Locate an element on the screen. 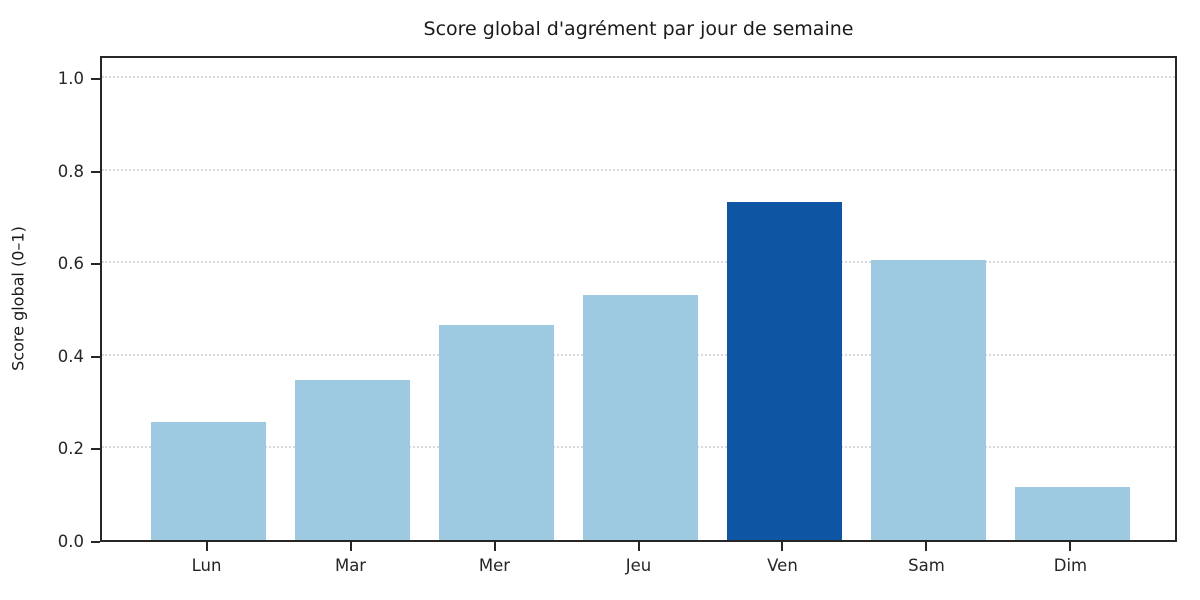  x-tick-label: Mer is located at coordinates (494, 565).